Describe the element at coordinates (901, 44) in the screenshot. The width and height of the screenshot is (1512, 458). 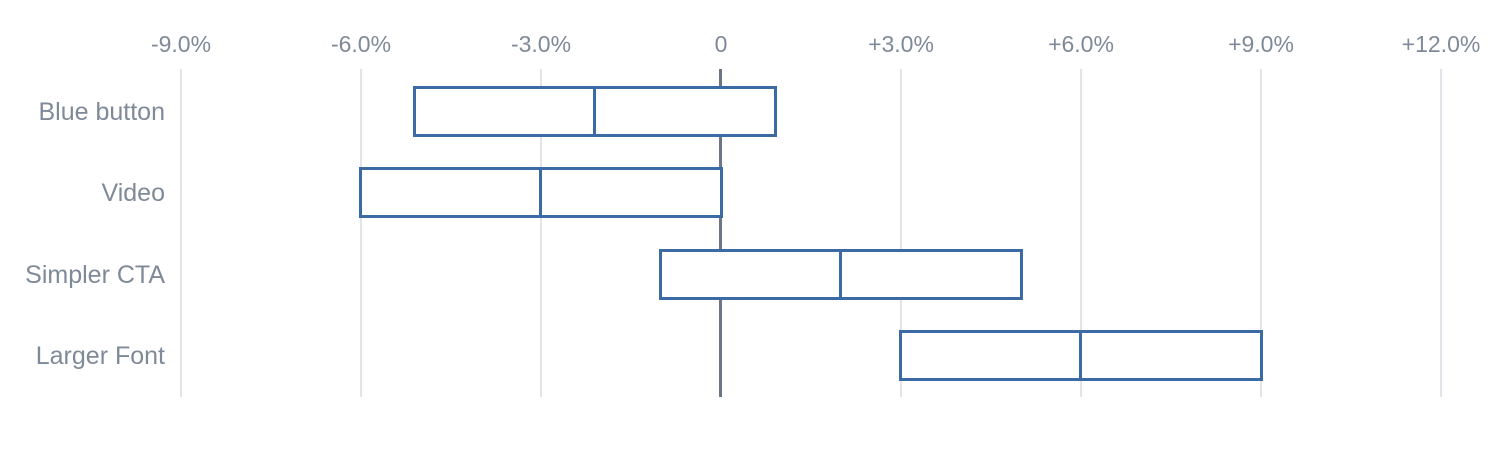
I see `x-axis-tick-label: +3.0%` at that location.